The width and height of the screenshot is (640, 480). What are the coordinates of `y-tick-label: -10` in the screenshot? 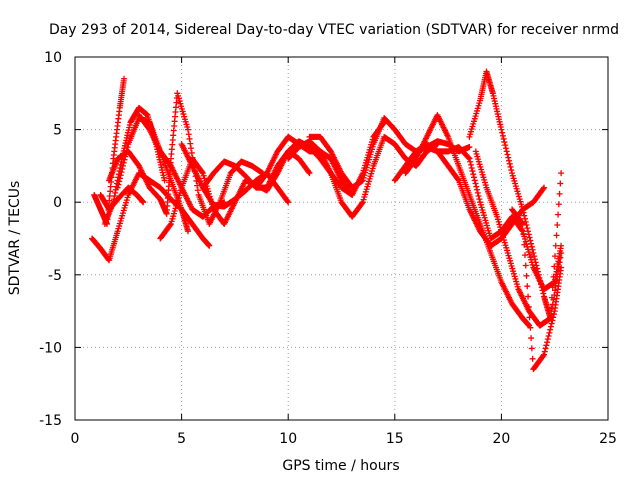 It's located at (50, 348).